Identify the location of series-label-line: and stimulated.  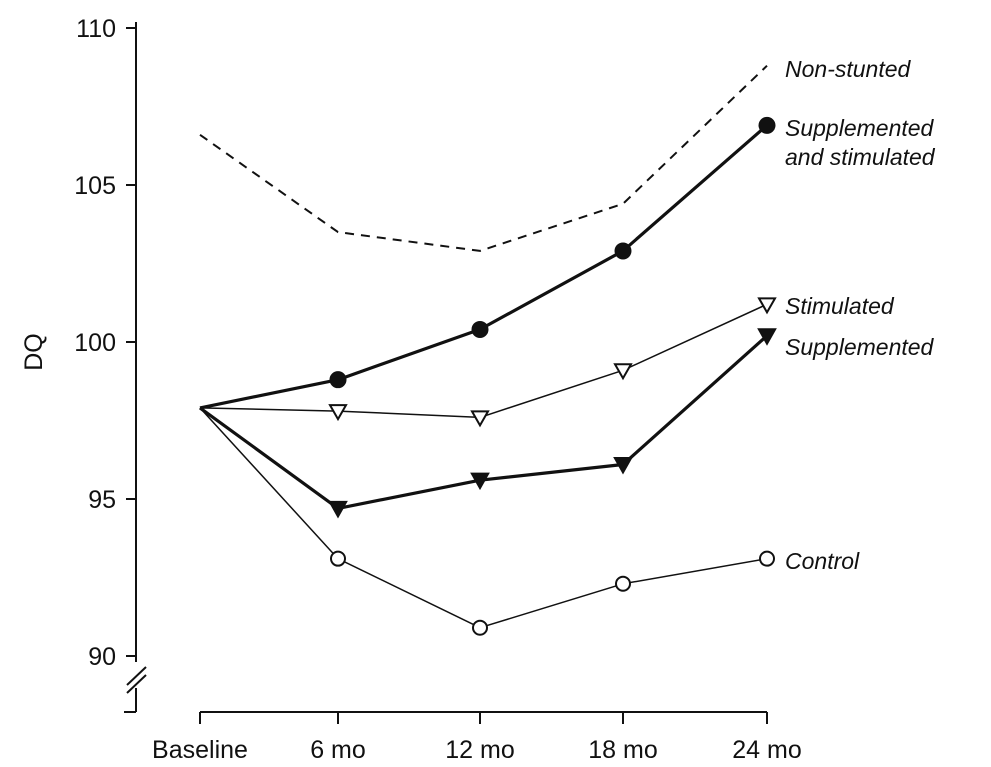
(860, 157).